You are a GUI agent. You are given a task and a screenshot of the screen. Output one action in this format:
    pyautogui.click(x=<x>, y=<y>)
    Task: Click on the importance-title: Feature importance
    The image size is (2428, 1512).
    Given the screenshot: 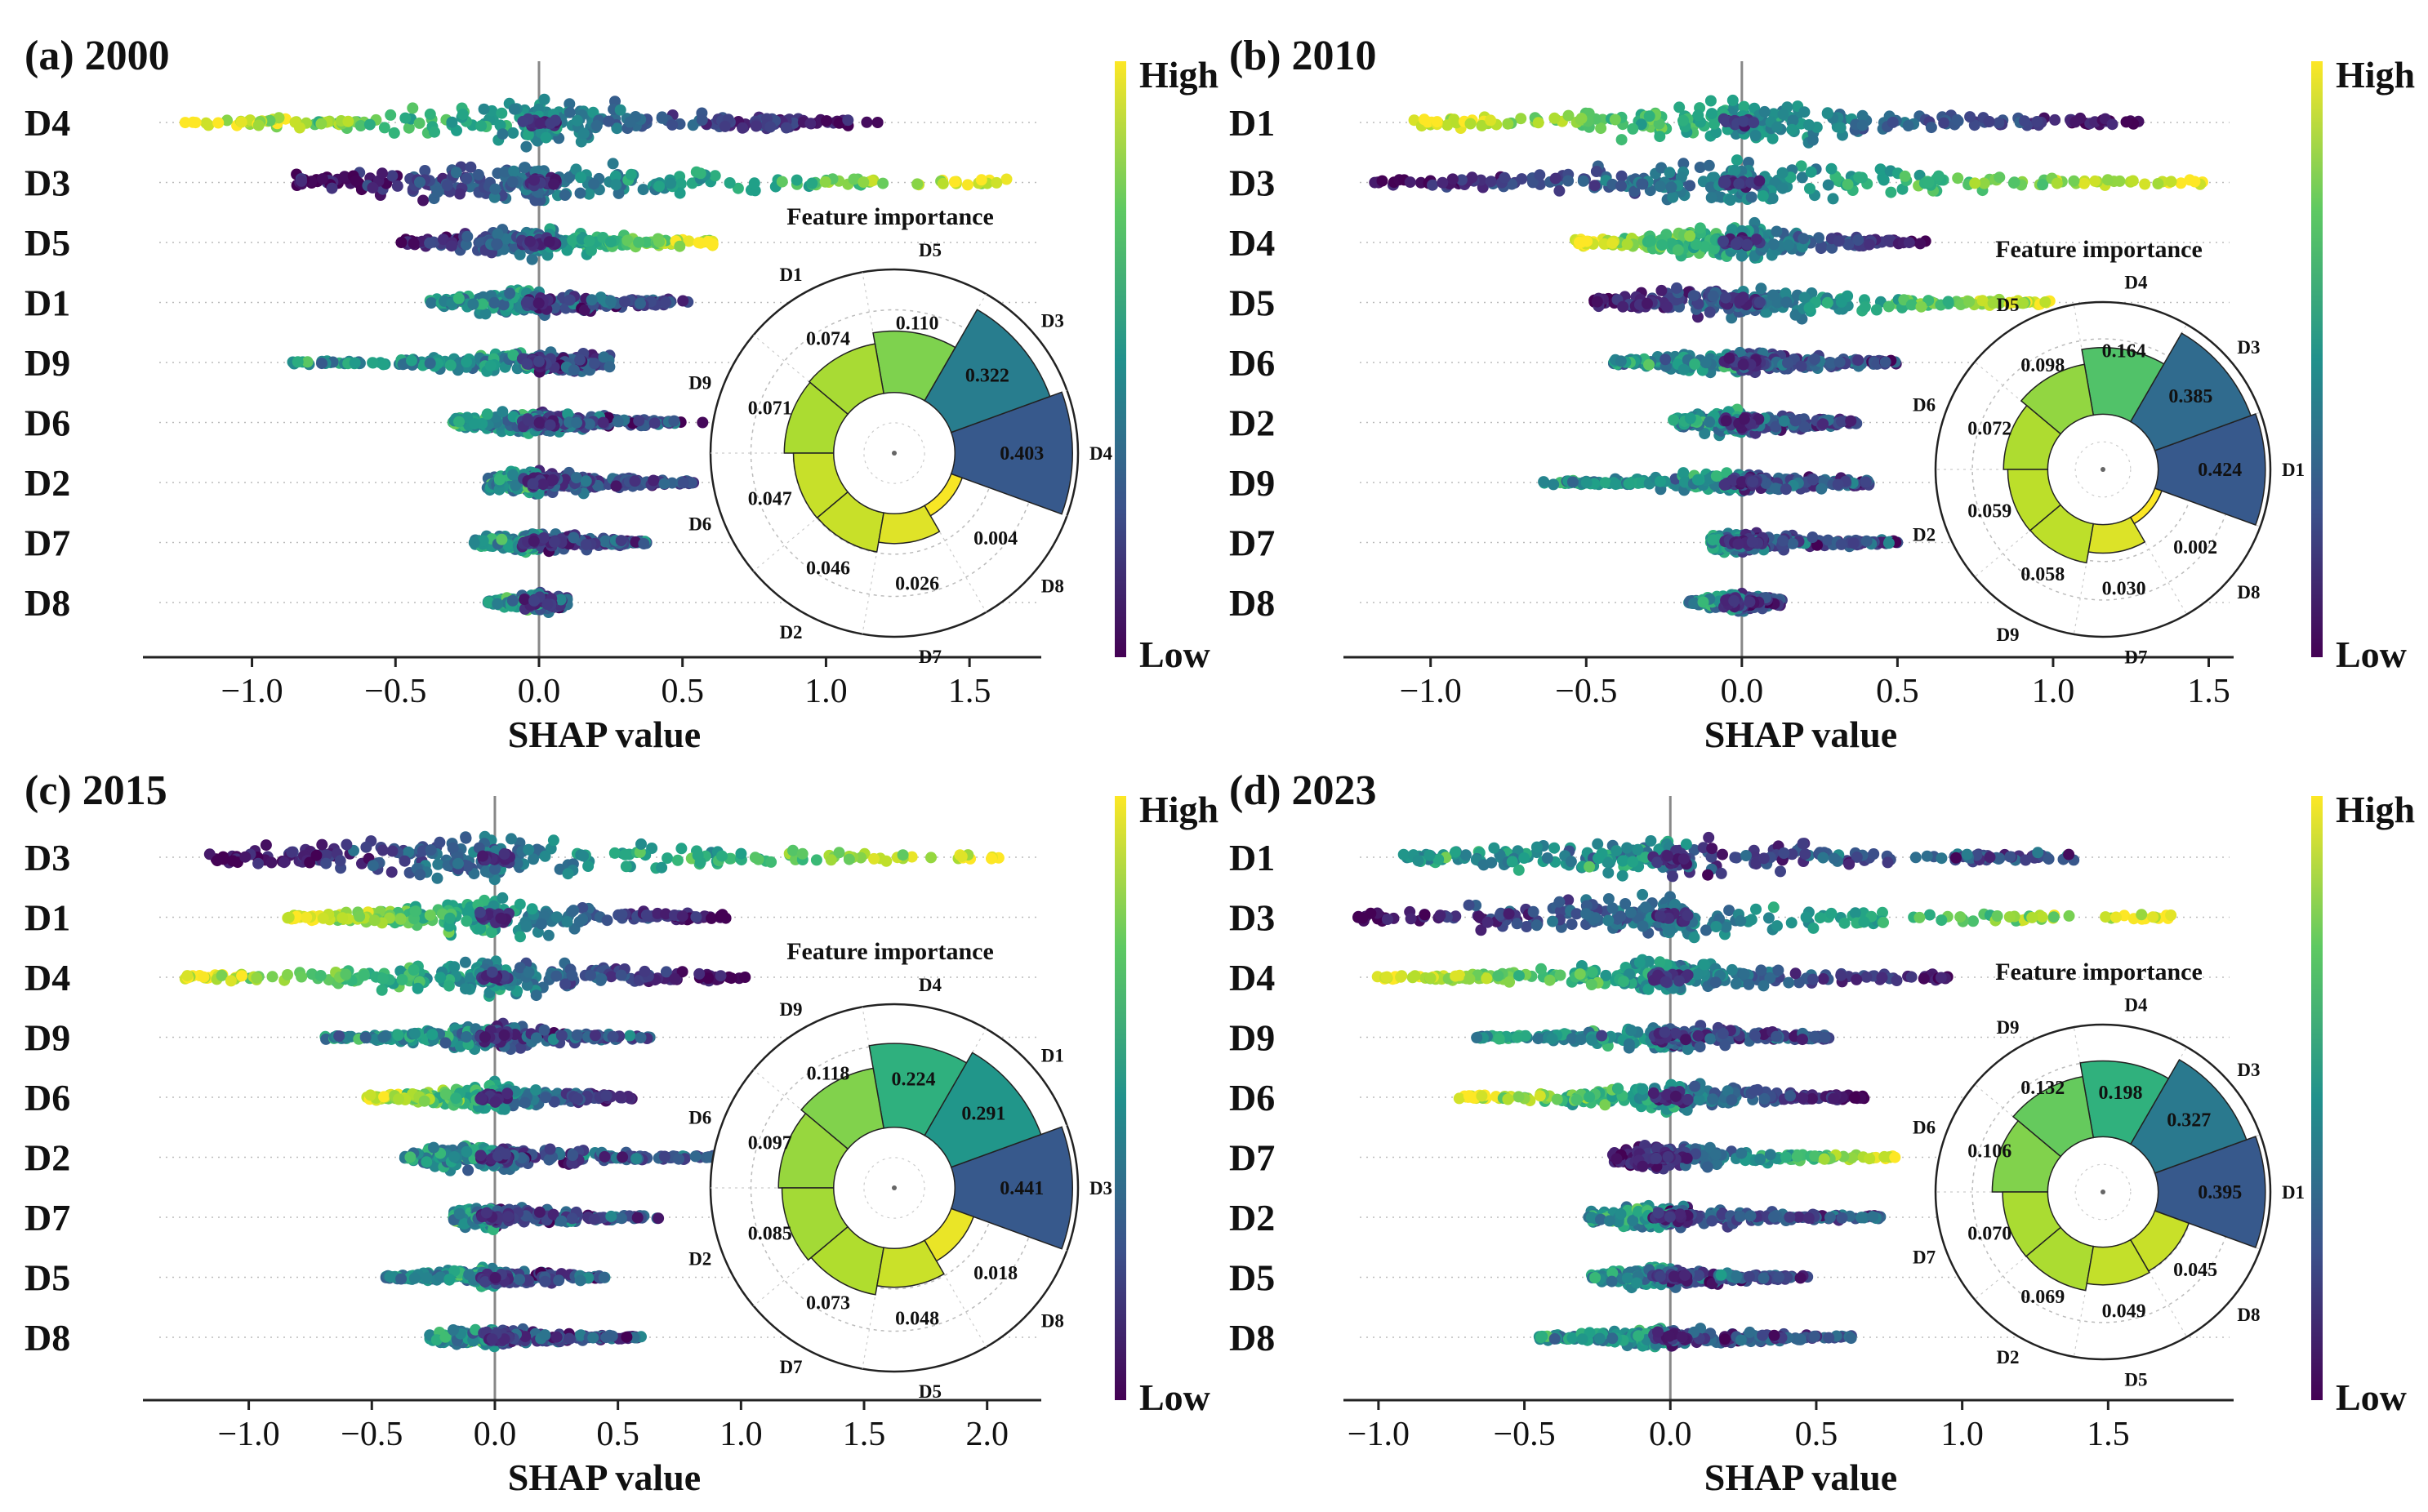 What is the action you would take?
    pyautogui.click(x=890, y=216)
    